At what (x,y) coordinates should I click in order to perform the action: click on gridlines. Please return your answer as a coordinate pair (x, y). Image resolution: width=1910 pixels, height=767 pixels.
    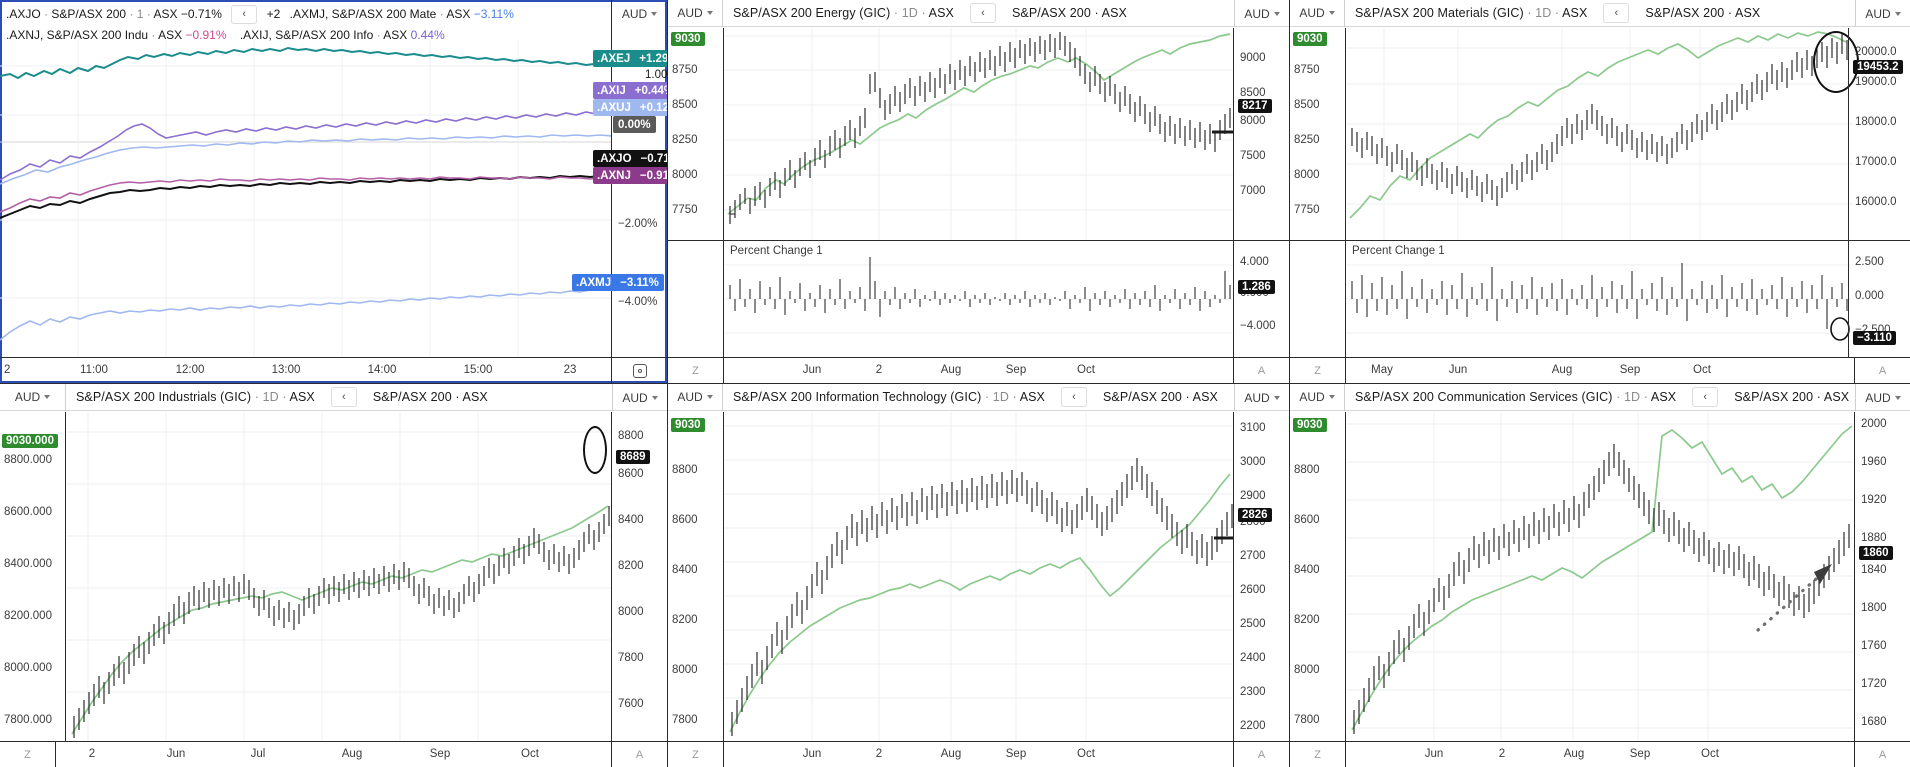
    Looking at the image, I should click on (338, 576).